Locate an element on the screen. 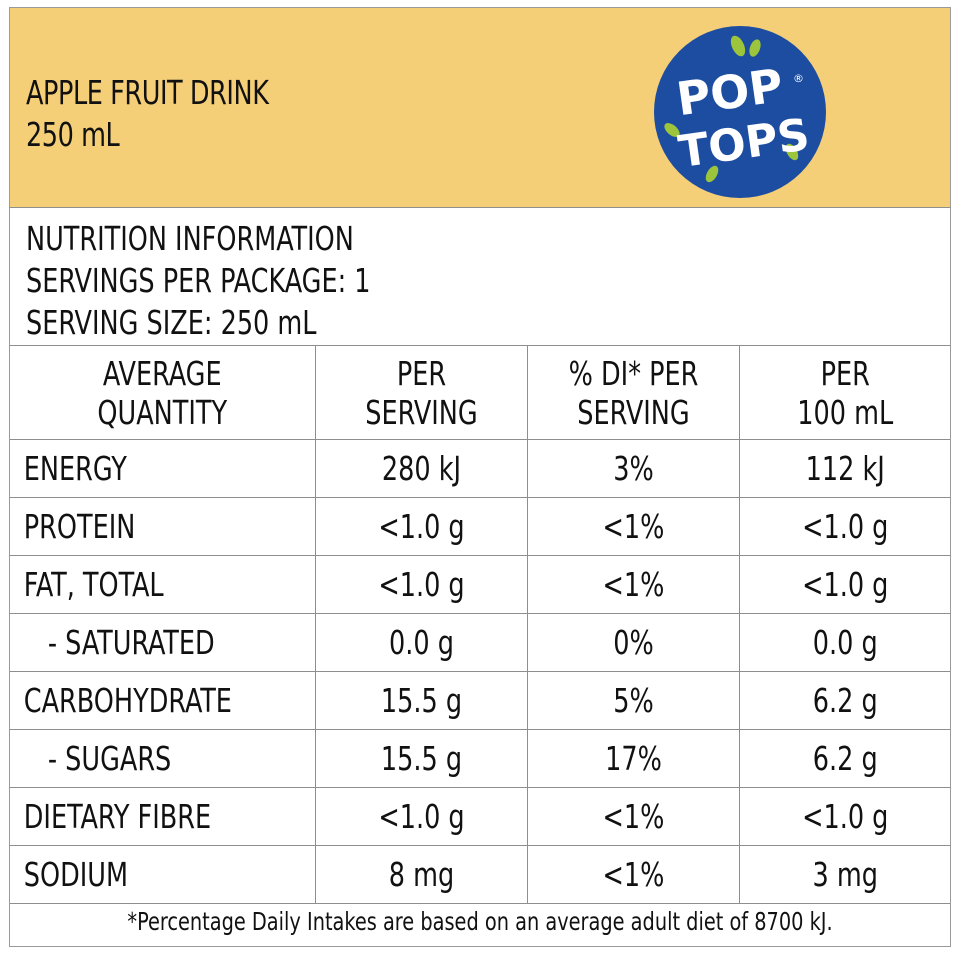 The image size is (962, 954). value-text: 112 kJ is located at coordinates (845, 468).